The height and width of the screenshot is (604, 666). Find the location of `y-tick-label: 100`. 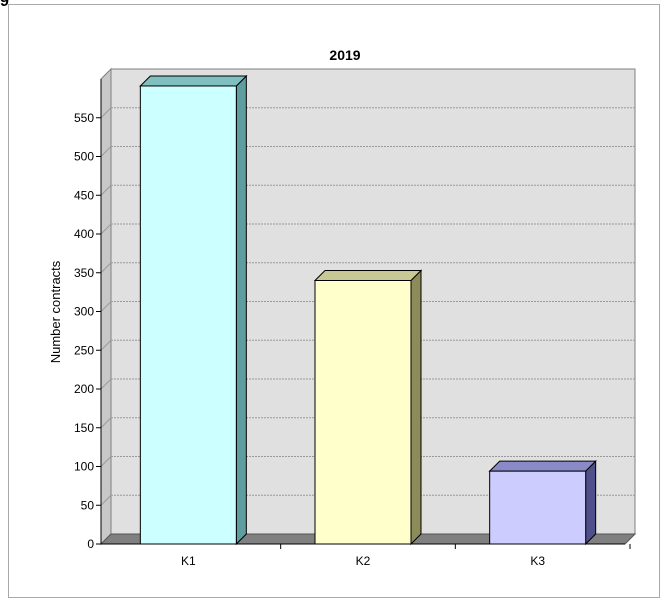

y-tick-label: 100 is located at coordinates (84, 467).